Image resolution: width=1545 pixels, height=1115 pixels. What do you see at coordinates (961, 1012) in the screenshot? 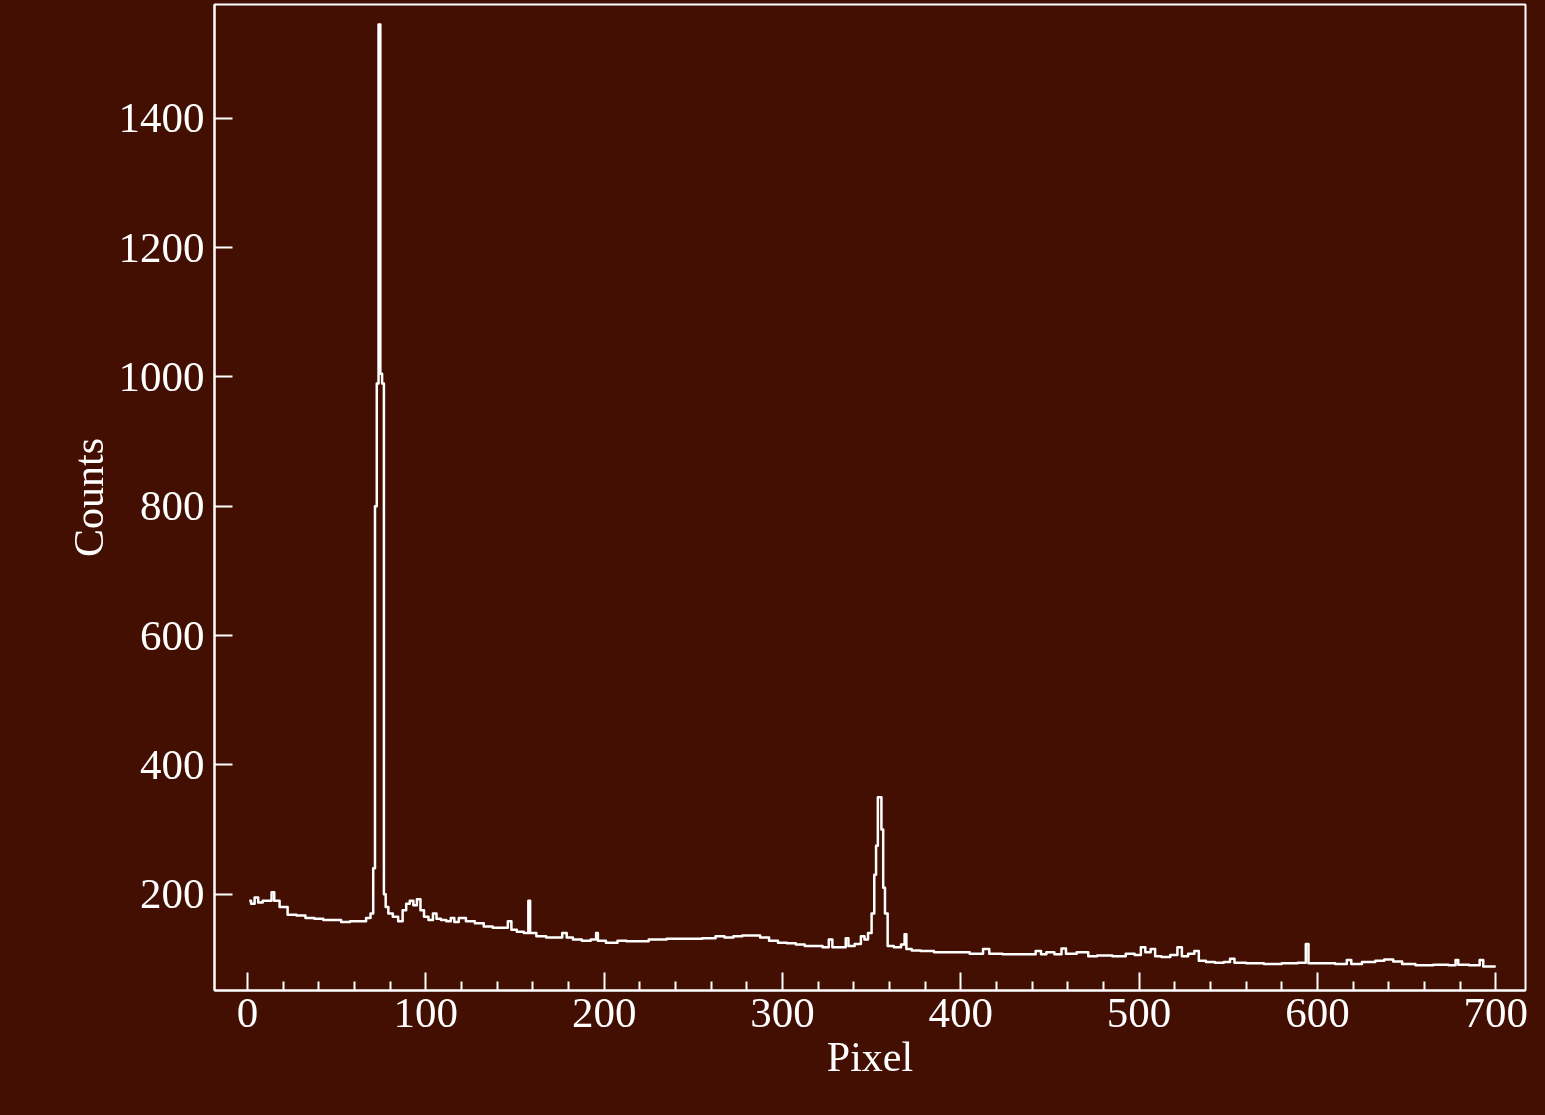
I see `x-tick-label: 400` at bounding box center [961, 1012].